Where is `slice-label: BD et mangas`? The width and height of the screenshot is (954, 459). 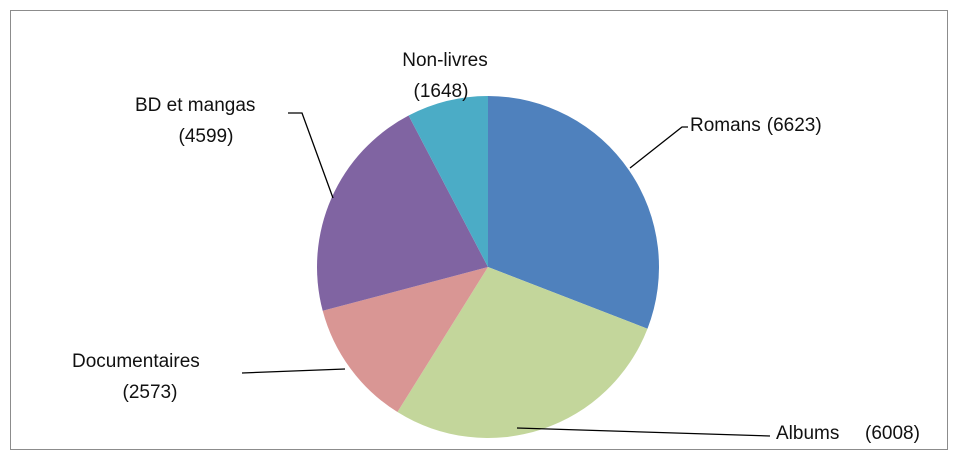 slice-label: BD et mangas is located at coordinates (195, 105).